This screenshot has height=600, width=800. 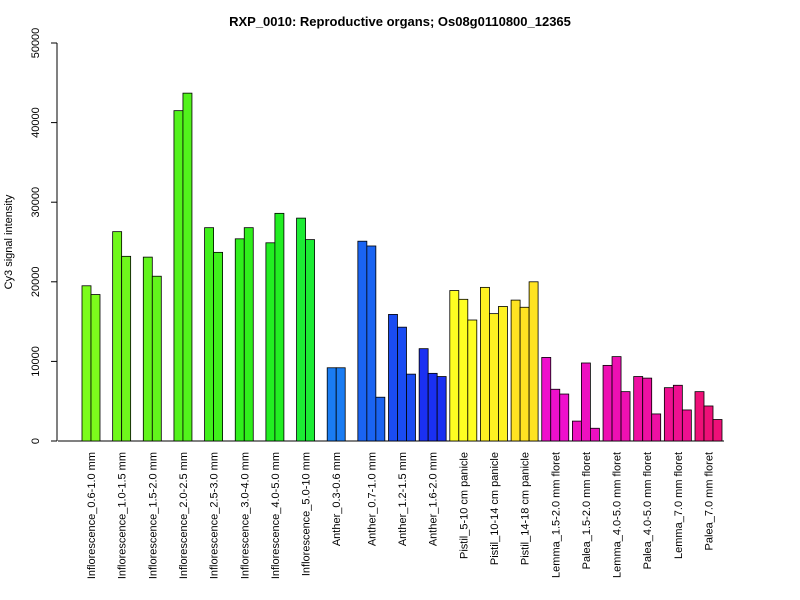 I want to click on x-tick-label: Inflorescence_5.0-10 mm, so click(x=307, y=514).